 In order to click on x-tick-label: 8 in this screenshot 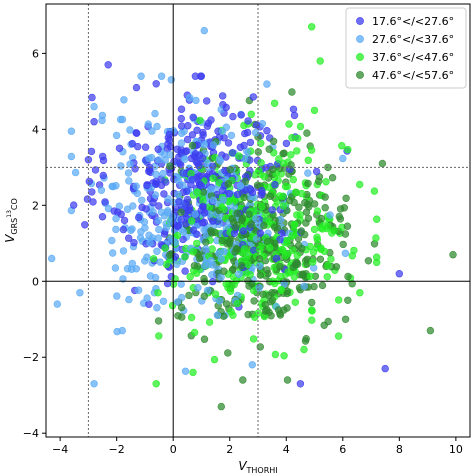, I will do `click(399, 449)`.